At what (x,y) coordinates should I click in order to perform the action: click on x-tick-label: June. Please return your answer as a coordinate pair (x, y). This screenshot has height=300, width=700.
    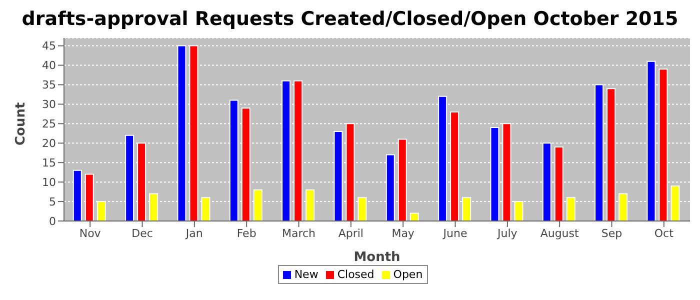
    Looking at the image, I should click on (455, 233).